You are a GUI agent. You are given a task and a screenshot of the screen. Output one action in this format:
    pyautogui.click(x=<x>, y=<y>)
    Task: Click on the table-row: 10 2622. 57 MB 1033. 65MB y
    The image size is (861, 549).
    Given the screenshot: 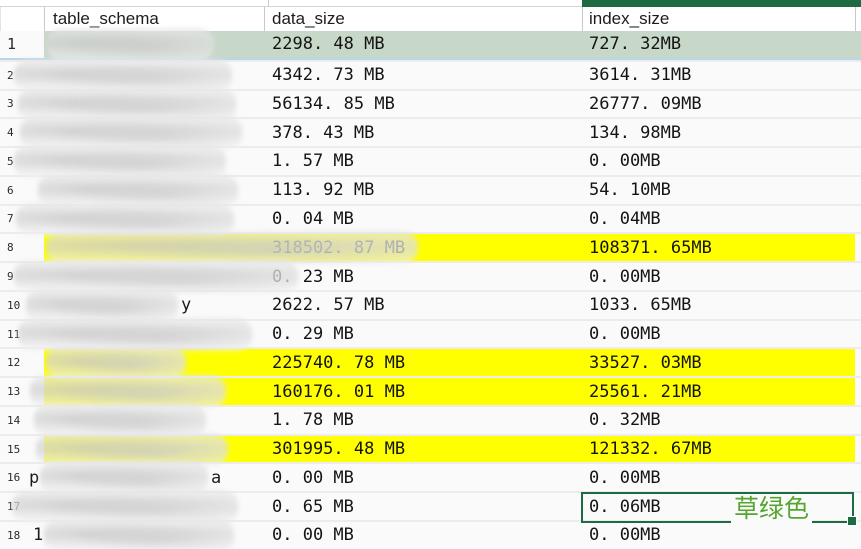 What is the action you would take?
    pyautogui.click(x=430, y=305)
    